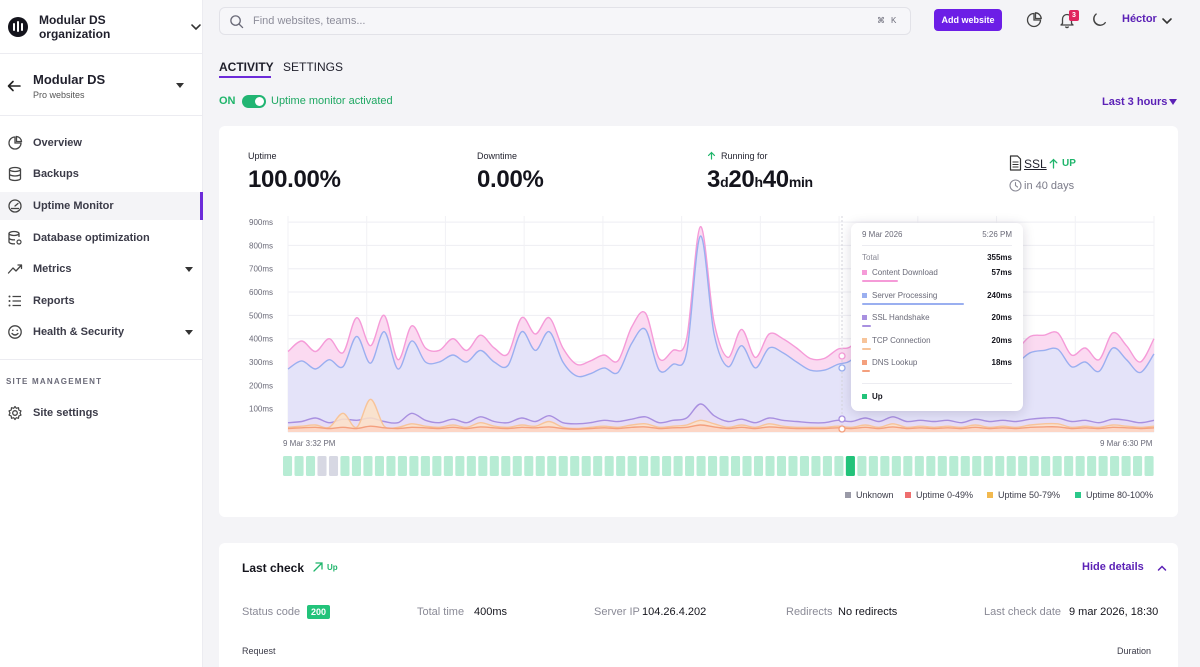 The width and height of the screenshot is (1200, 667). Describe the element at coordinates (91, 238) in the screenshot. I see `sidebar-item-label: Database optimization` at that location.